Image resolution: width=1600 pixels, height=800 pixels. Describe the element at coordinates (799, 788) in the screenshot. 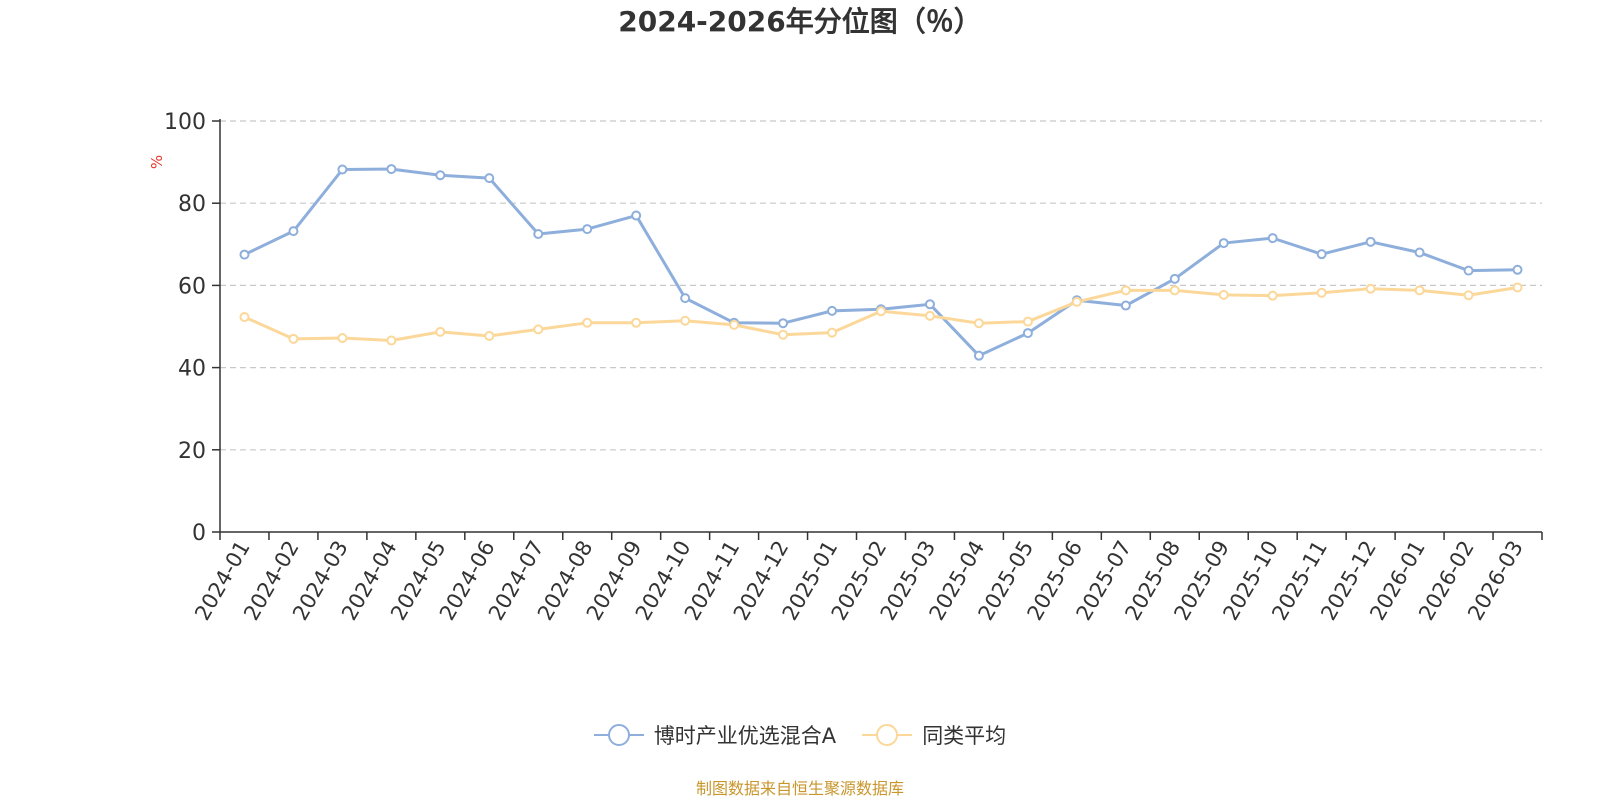

I see `source-note: 制图数据来自恒生聚源数据库` at that location.